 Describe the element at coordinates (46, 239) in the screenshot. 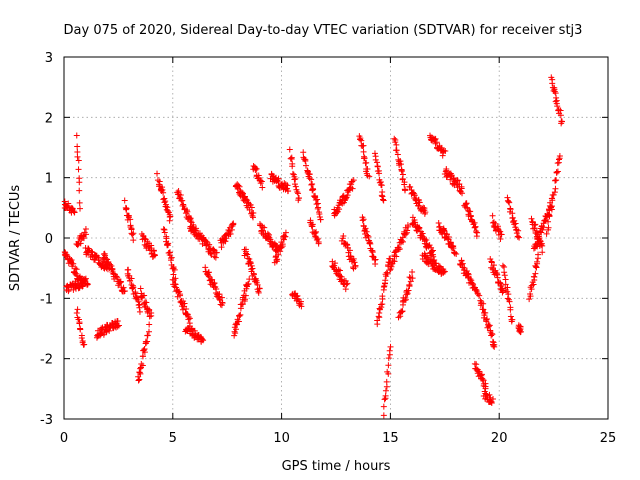

I see `y-tick-labels: -3 -2 -1 0 1 2 3` at that location.